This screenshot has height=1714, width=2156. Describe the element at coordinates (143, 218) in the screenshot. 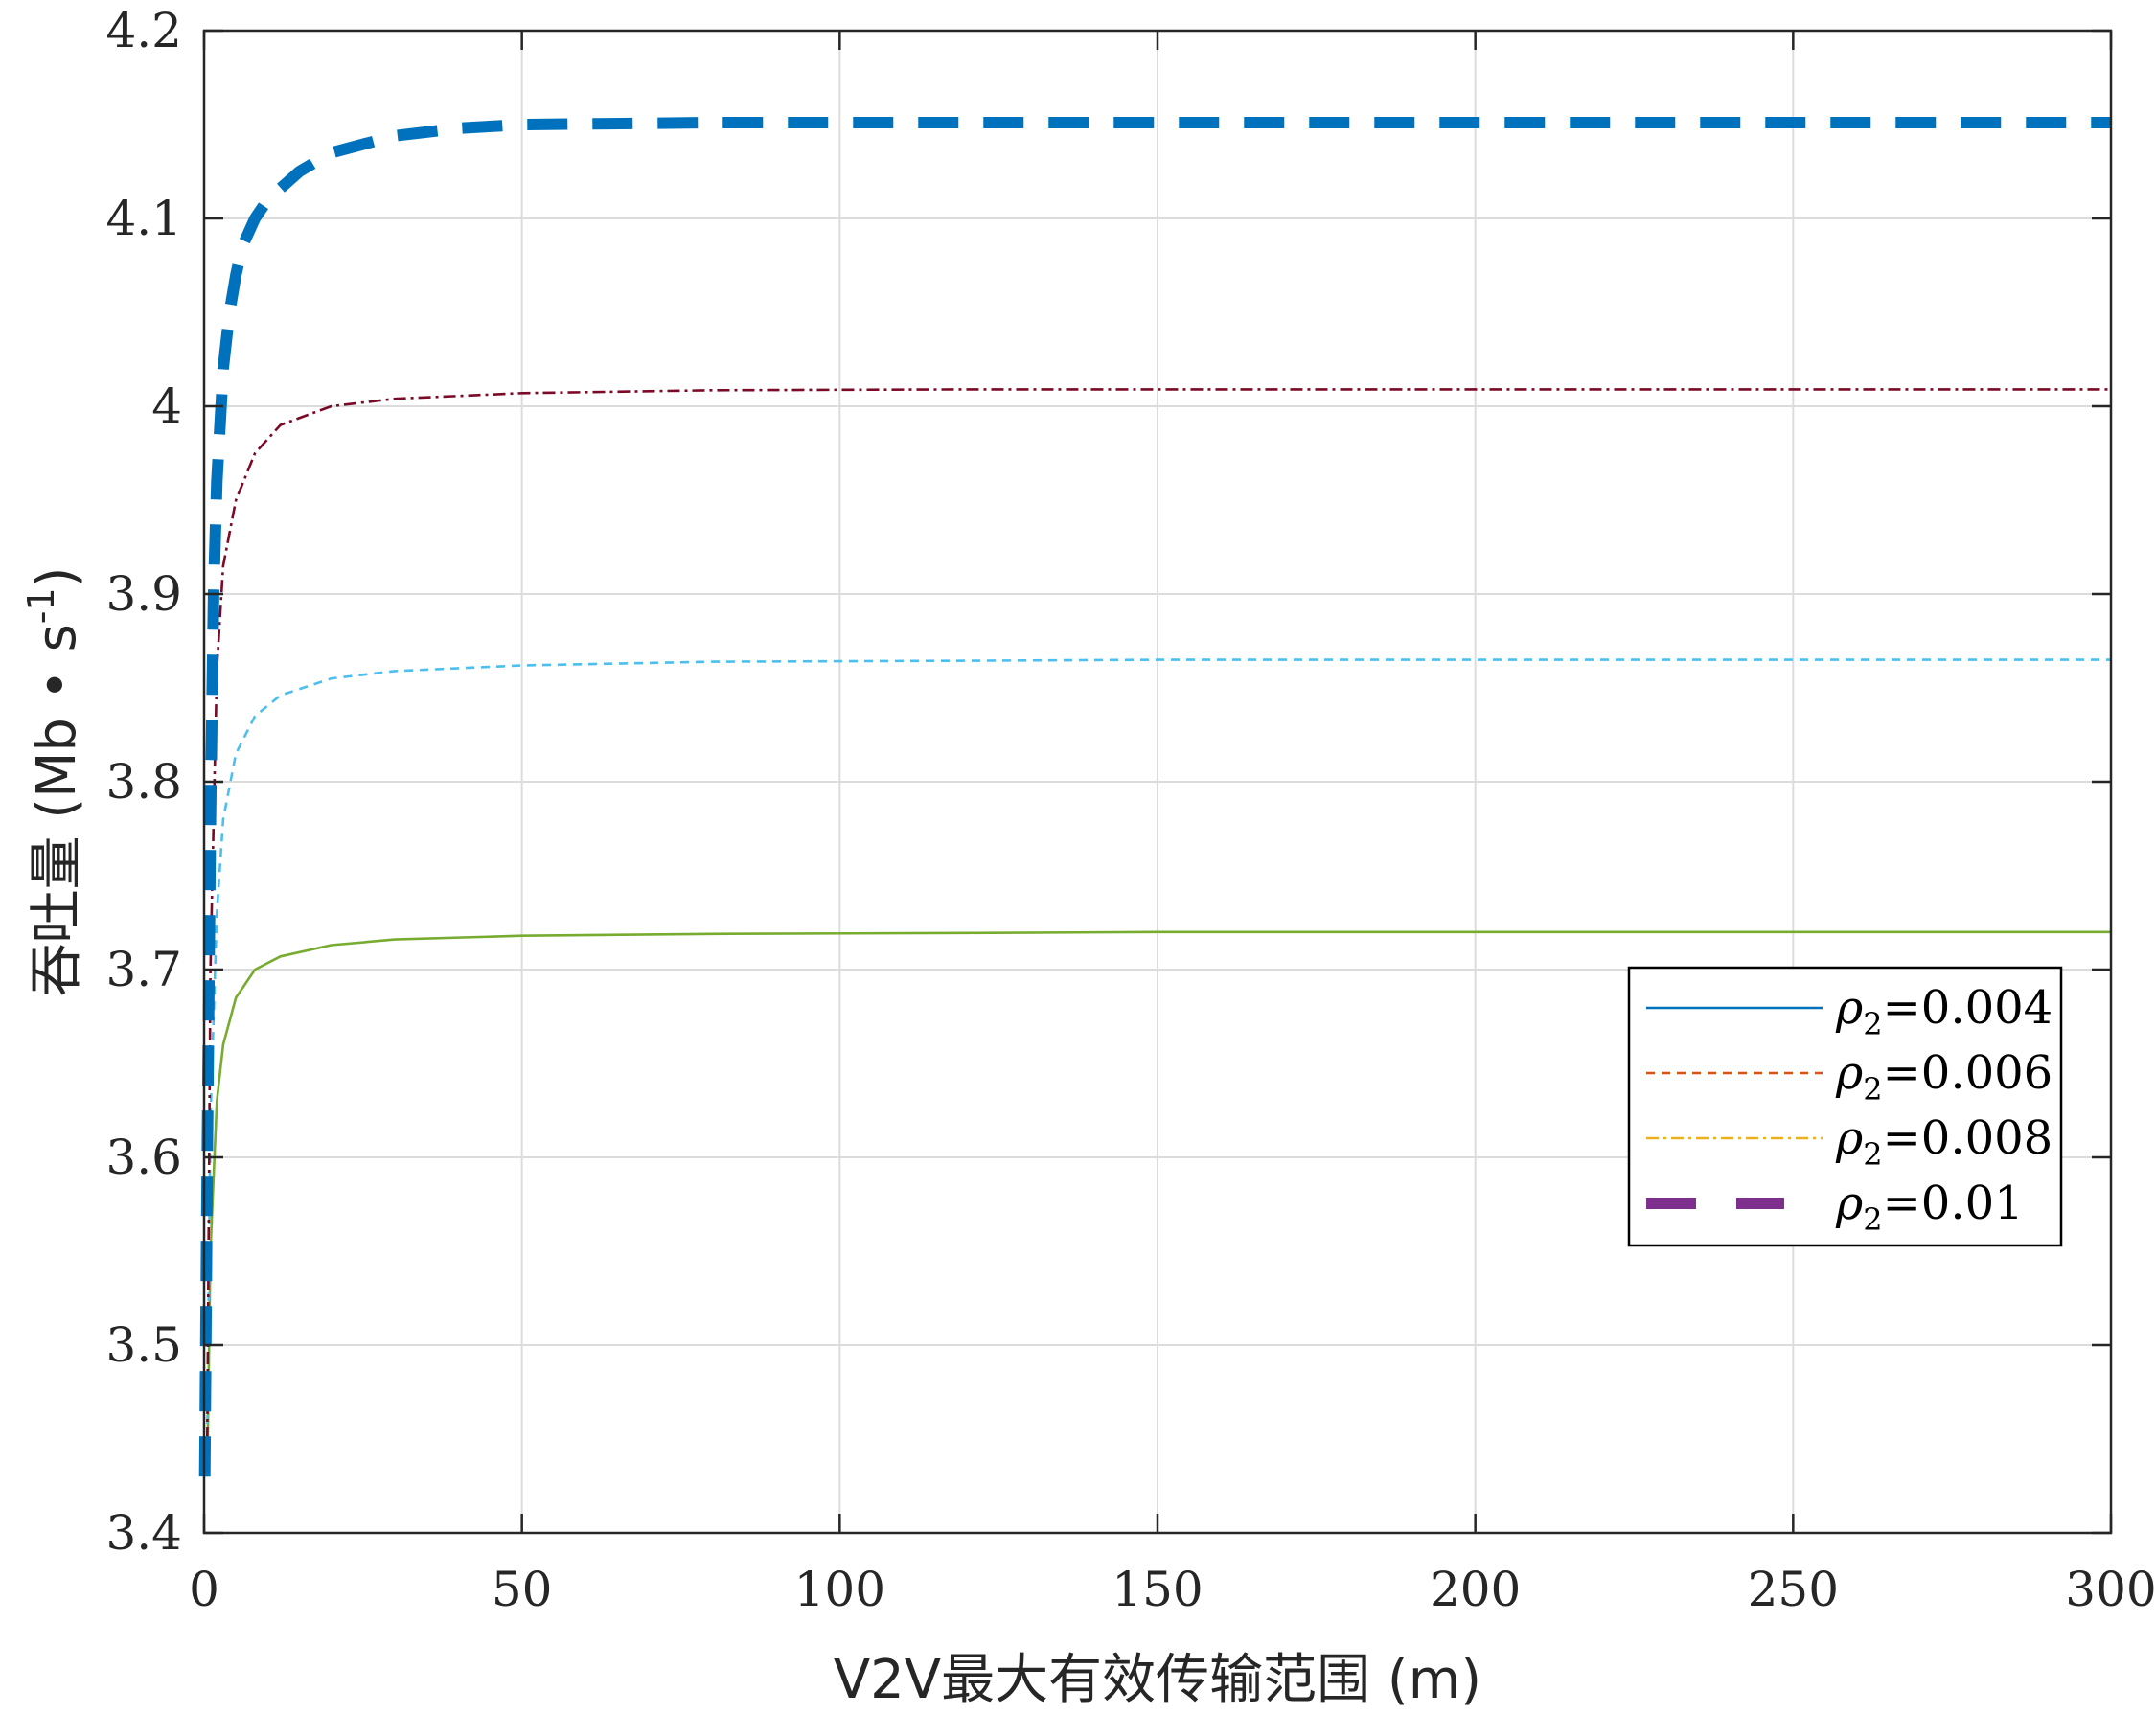

I see `y-tick-label: 4.1` at that location.